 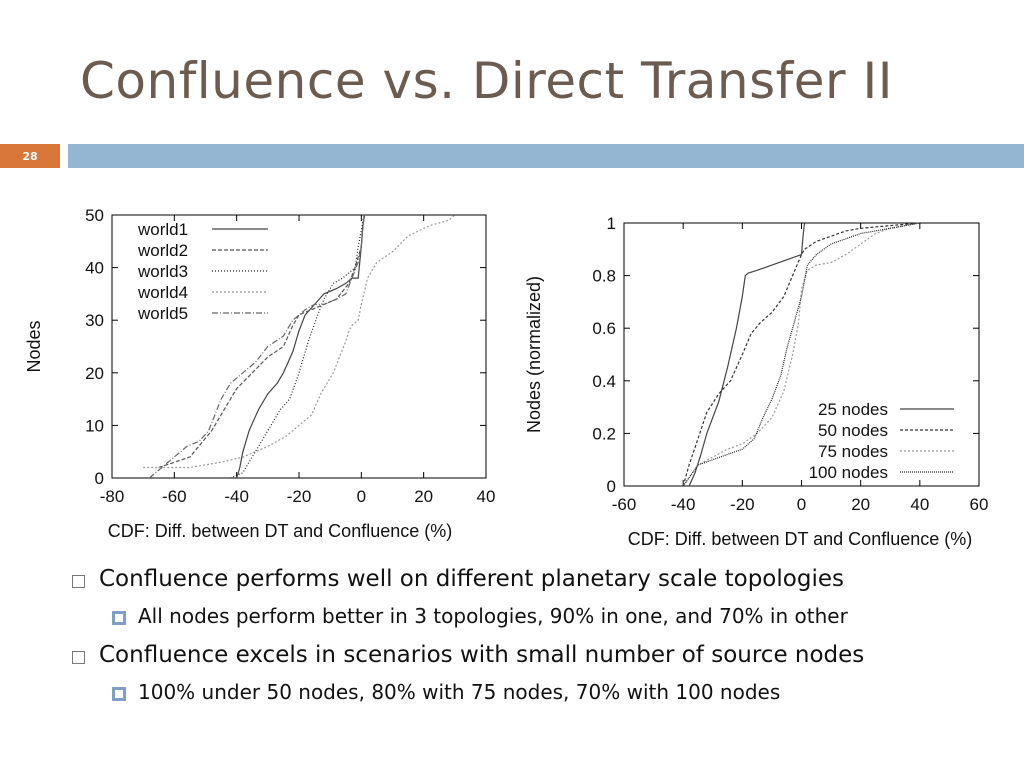 I want to click on y-tick-label: 0.2, so click(x=604, y=433).